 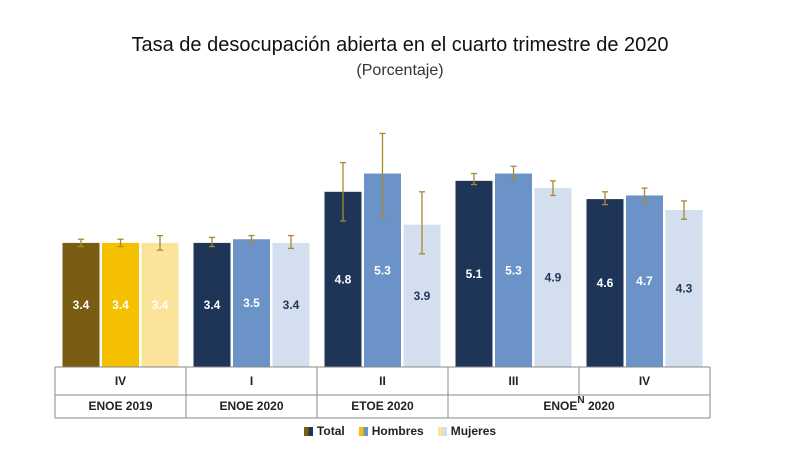 What do you see at coordinates (579, 404) in the screenshot?
I see `x-tick-label-survey-3: ENOEN 2020` at bounding box center [579, 404].